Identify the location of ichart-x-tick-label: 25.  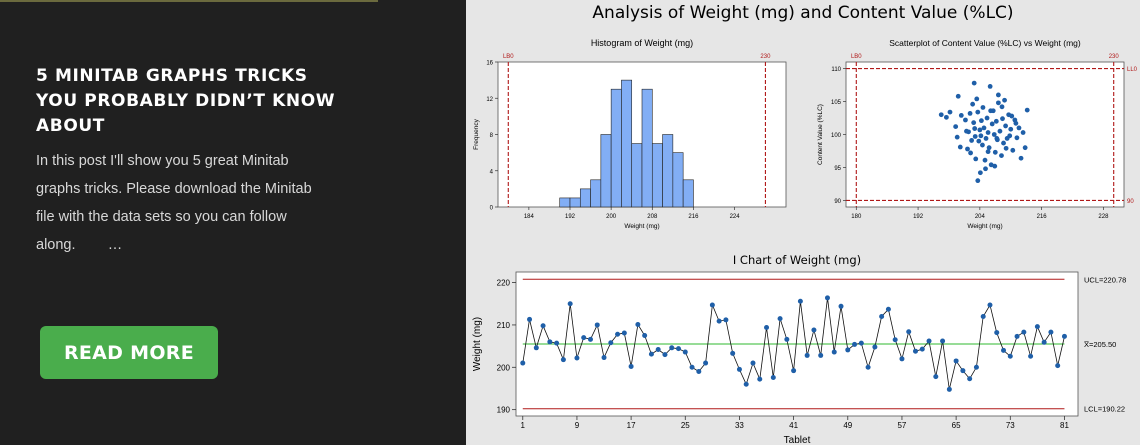
(685, 425).